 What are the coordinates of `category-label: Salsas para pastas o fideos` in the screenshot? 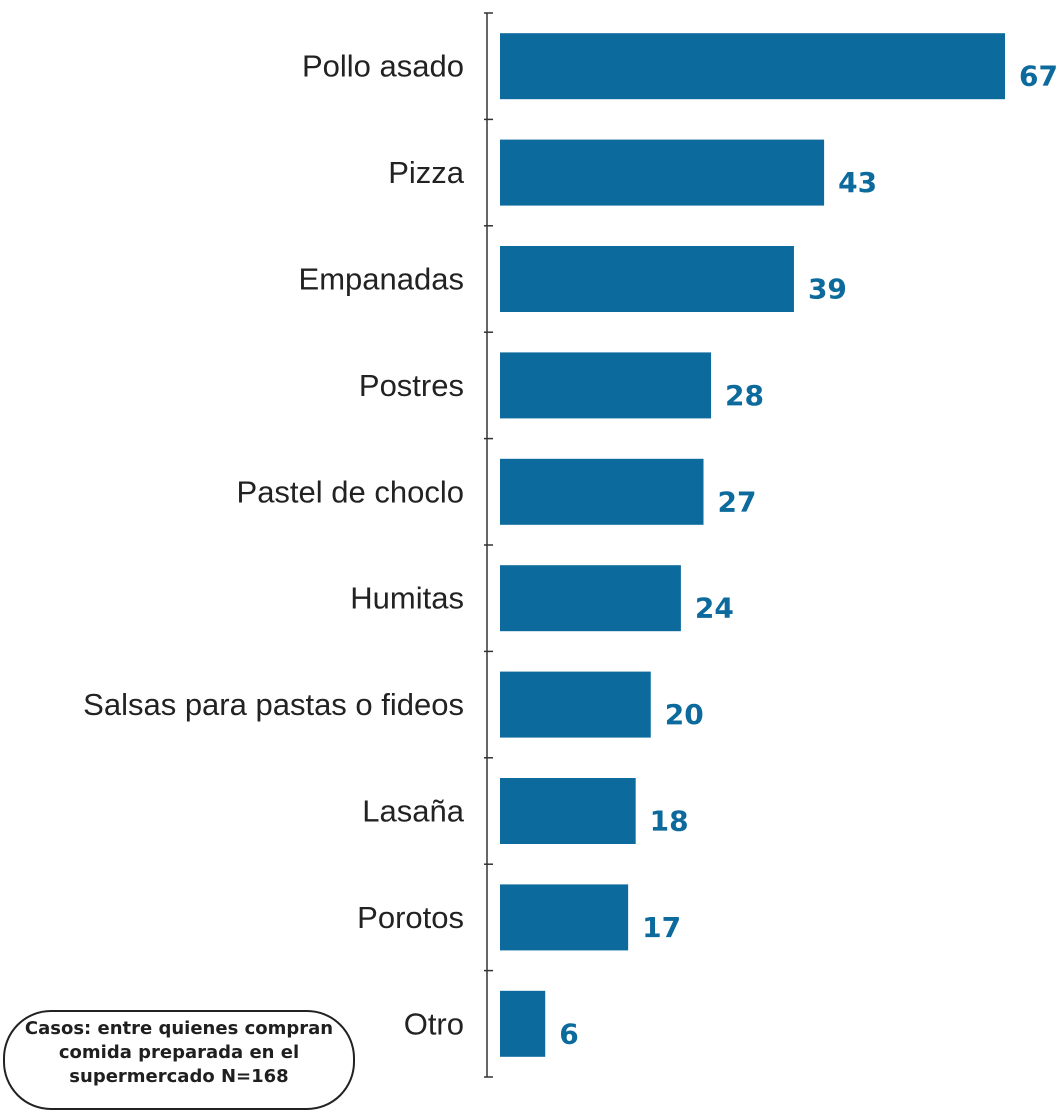 It's located at (273, 704).